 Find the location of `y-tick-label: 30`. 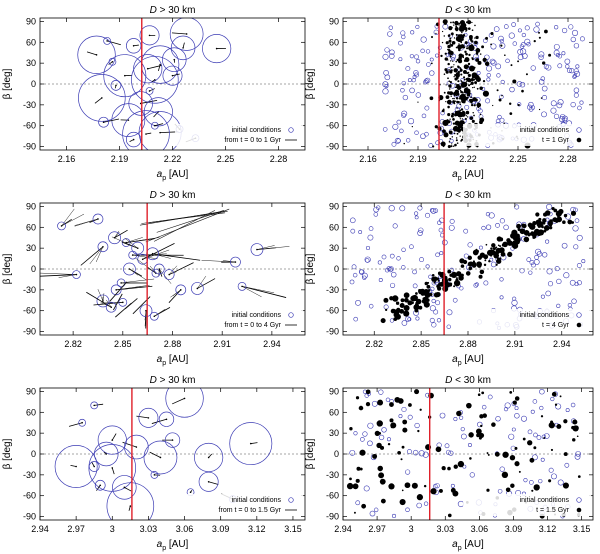

y-tick-label: 30 is located at coordinates (334, 63).